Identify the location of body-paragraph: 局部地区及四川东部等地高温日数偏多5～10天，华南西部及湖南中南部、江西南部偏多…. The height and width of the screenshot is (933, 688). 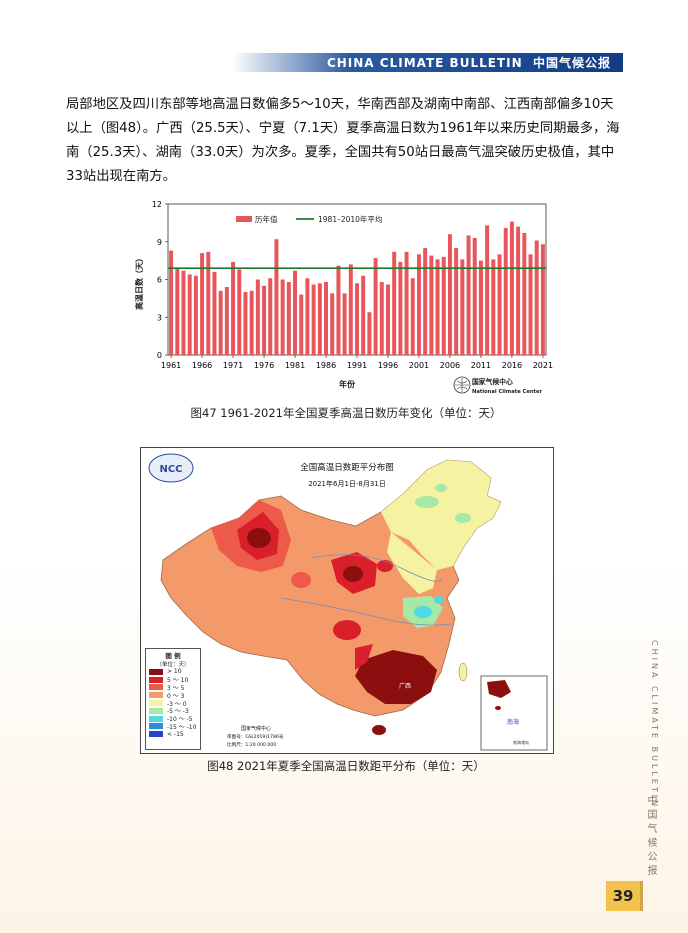
(343, 140).